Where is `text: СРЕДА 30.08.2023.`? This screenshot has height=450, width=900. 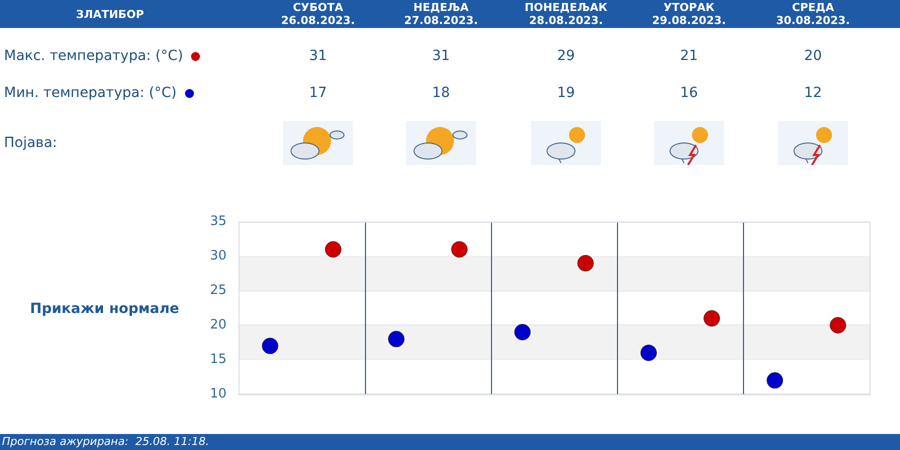
text: СРЕДА 30.08.2023. is located at coordinates (813, 14).